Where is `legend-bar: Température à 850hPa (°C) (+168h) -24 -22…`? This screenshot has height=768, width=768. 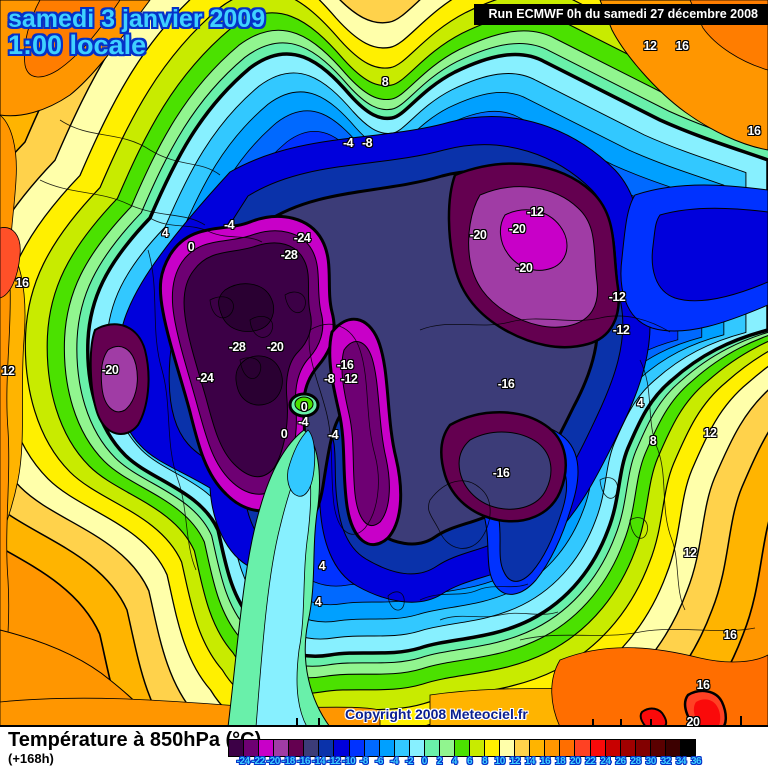 legend-bar: Température à 850hPa (°C) (+168h) -24 -22… is located at coordinates (384, 747).